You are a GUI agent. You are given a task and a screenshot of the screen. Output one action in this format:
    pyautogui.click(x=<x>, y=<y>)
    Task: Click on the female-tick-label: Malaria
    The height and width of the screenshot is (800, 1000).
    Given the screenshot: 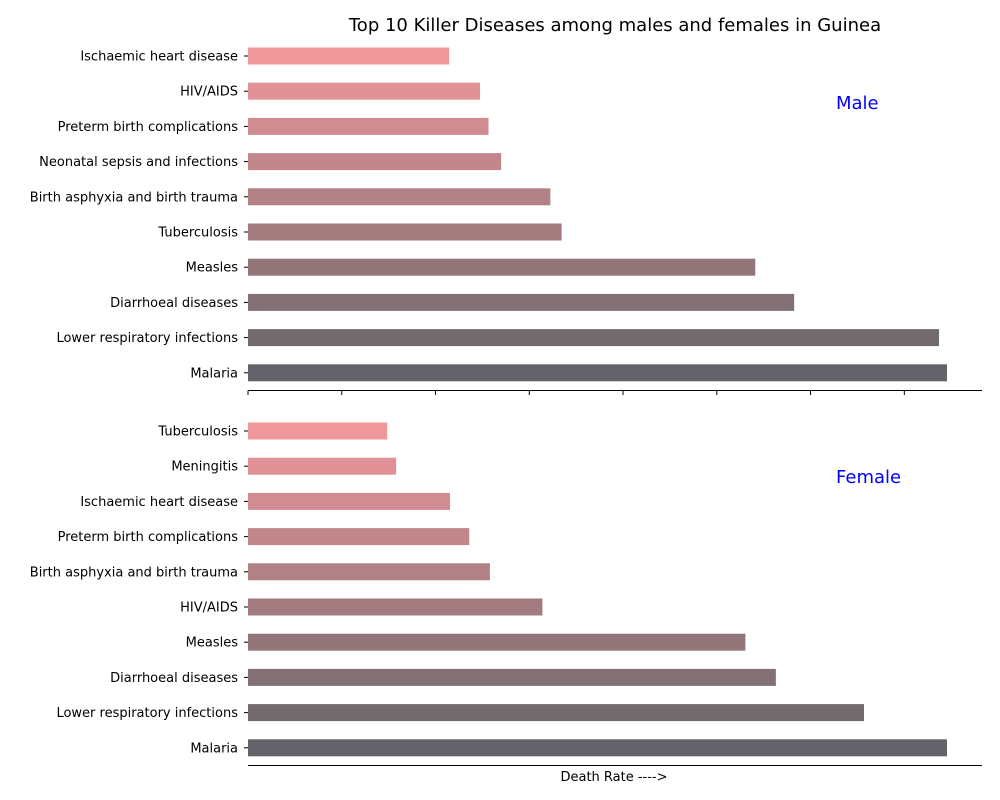 What is the action you would take?
    pyautogui.click(x=214, y=748)
    